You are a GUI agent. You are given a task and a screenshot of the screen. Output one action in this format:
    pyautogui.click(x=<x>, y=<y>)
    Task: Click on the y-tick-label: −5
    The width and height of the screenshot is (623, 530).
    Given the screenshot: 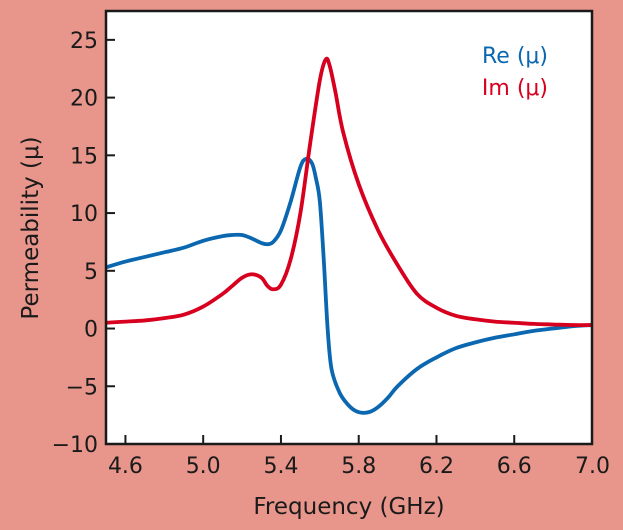 What is the action you would take?
    pyautogui.click(x=82, y=387)
    